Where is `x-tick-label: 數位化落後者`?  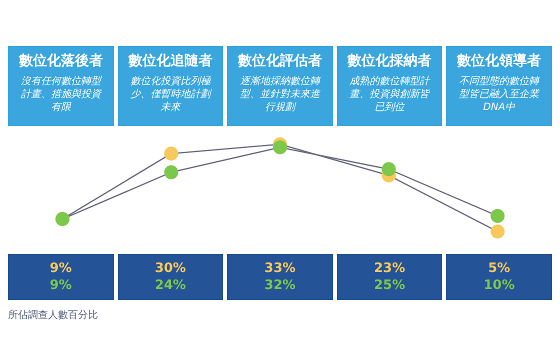
x-tick-label: 數位化落後者 is located at coordinates (61, 61).